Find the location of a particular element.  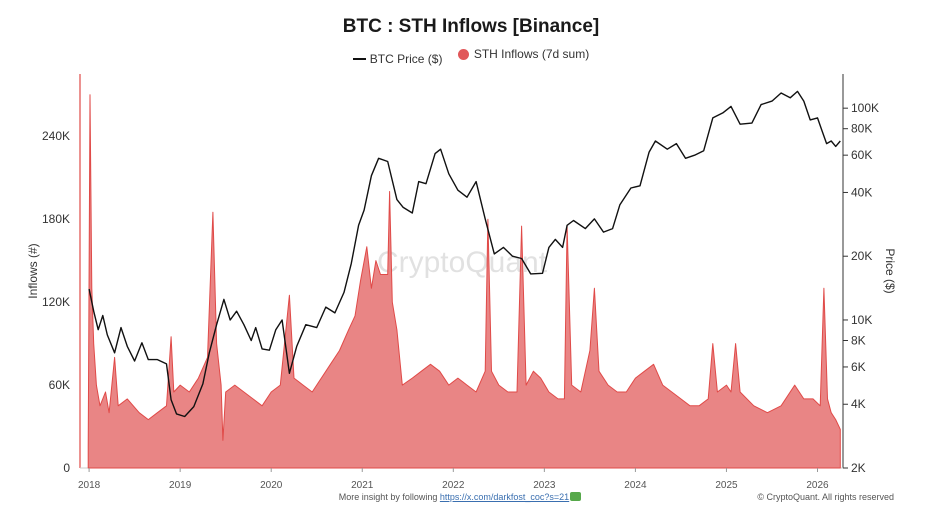

x-tick-label: 2025 is located at coordinates (726, 485).